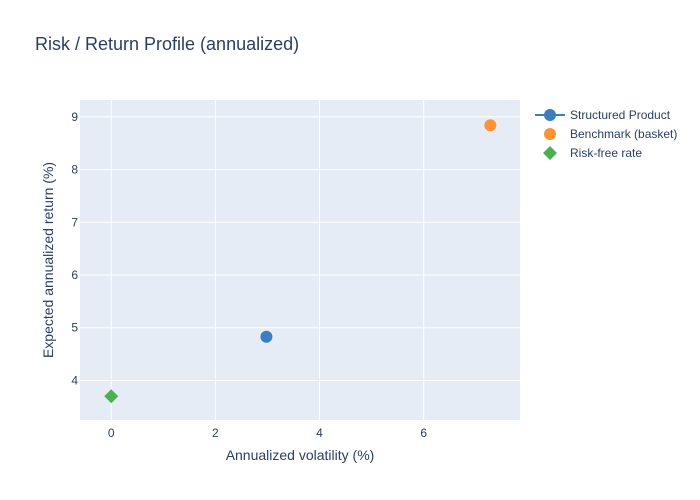 The image size is (700, 500). What do you see at coordinates (74, 117) in the screenshot?
I see `y-tick-label: 9` at bounding box center [74, 117].